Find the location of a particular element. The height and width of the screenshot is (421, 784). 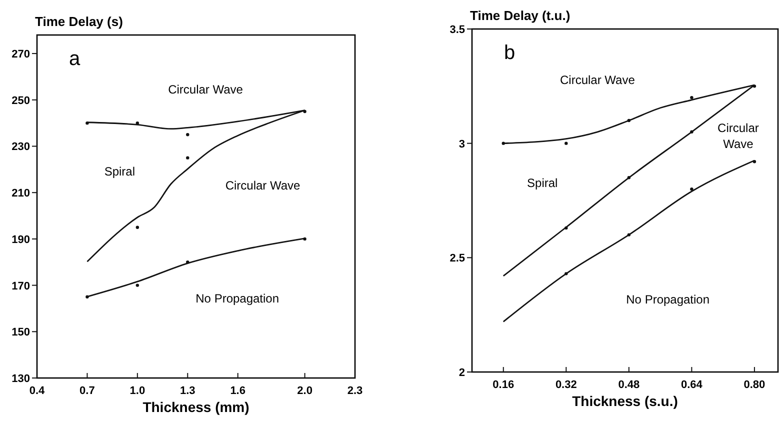

y-tick-label: 3.5 is located at coordinates (457, 30).